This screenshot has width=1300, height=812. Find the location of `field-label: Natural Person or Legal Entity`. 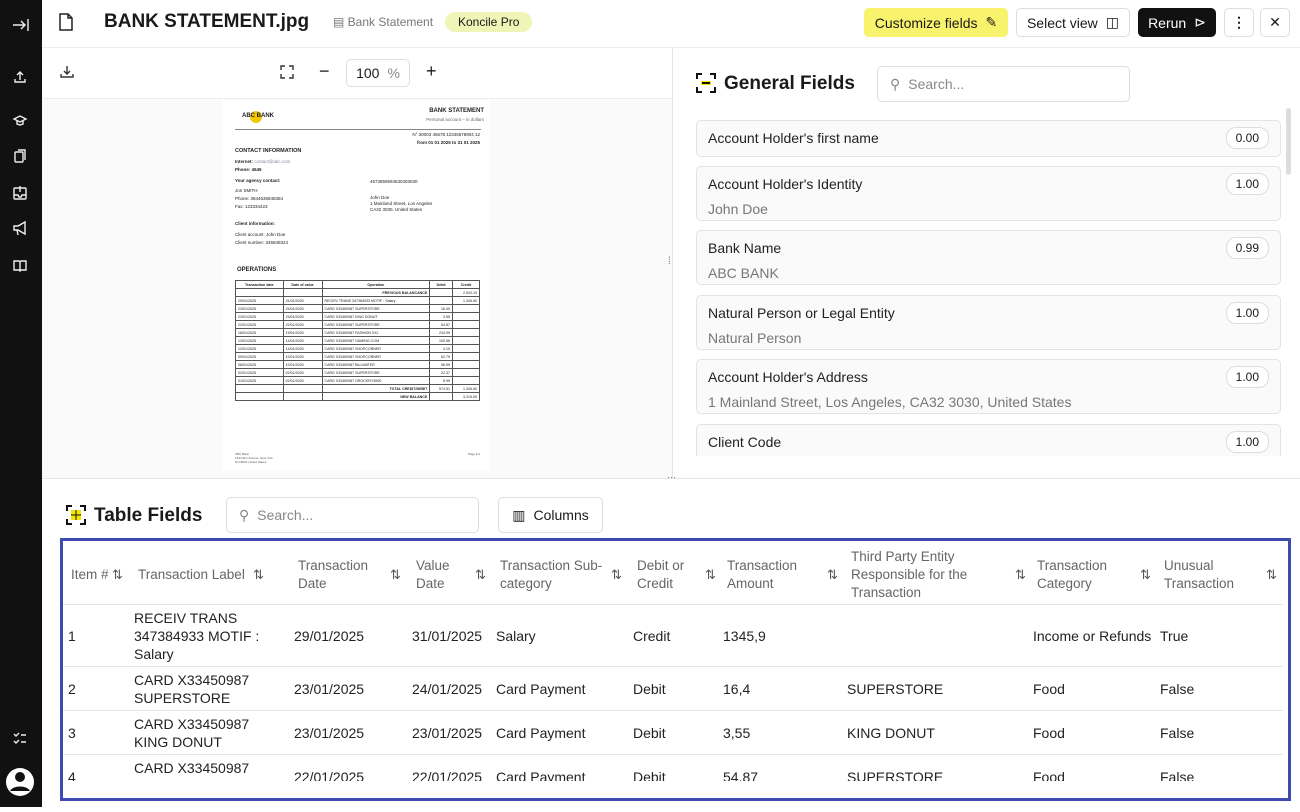

field-label: Natural Person or Legal Entity is located at coordinates (801, 313).